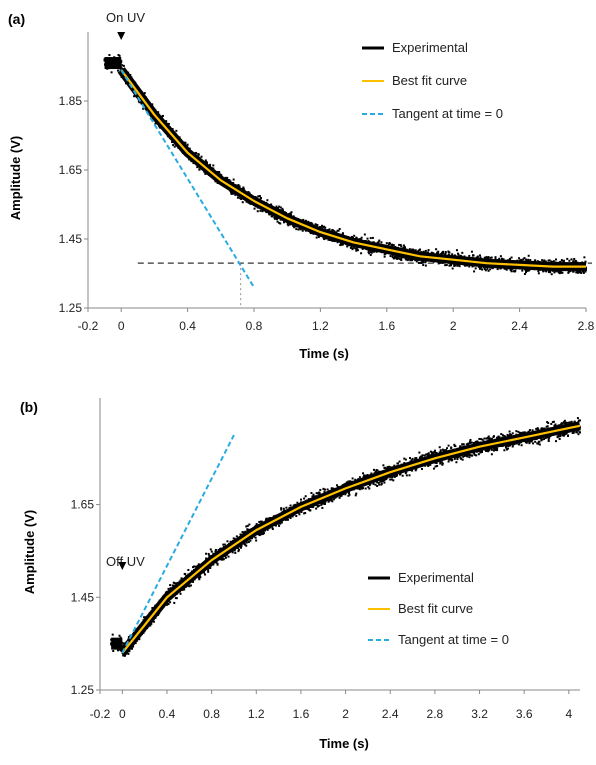  What do you see at coordinates (83, 690) in the screenshot?
I see `y-tick-label: 1.25` at bounding box center [83, 690].